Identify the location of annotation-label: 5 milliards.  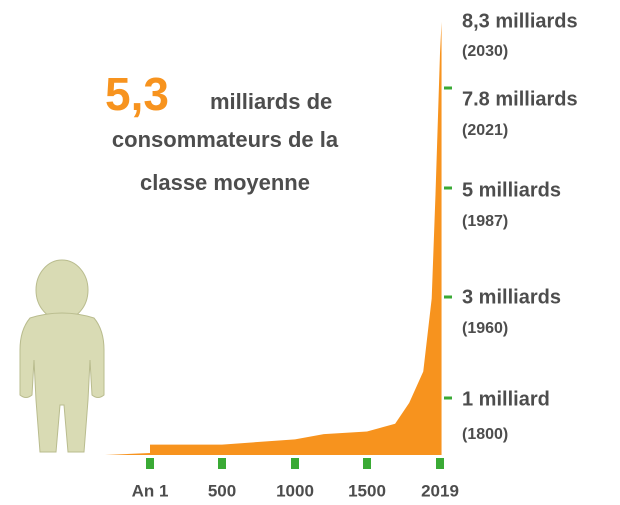
(511, 190).